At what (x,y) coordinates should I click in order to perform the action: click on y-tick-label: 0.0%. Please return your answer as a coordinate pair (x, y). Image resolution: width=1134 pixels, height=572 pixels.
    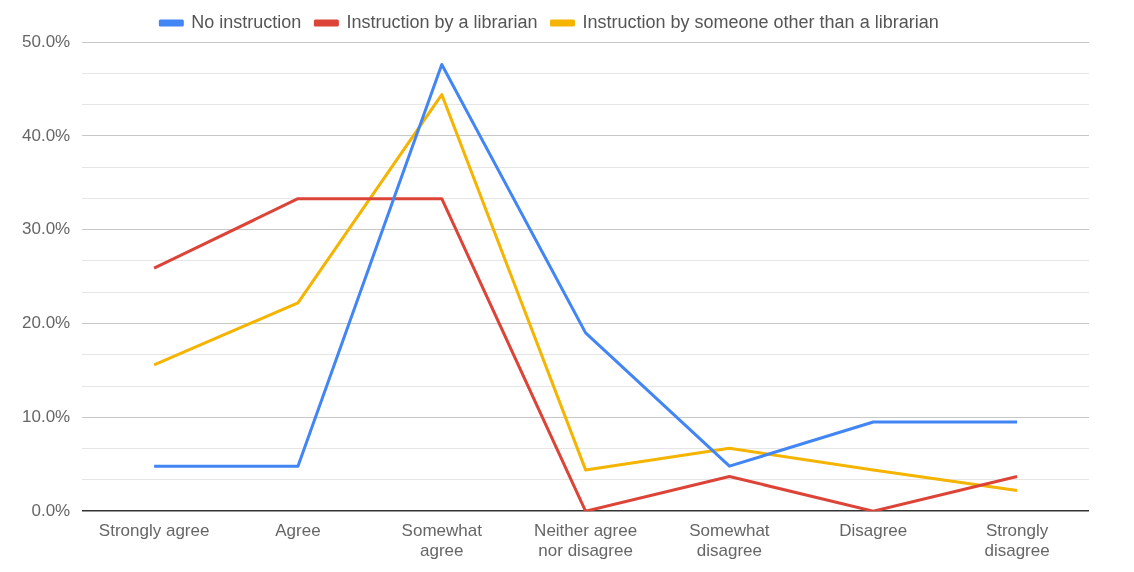
    Looking at the image, I should click on (51, 510).